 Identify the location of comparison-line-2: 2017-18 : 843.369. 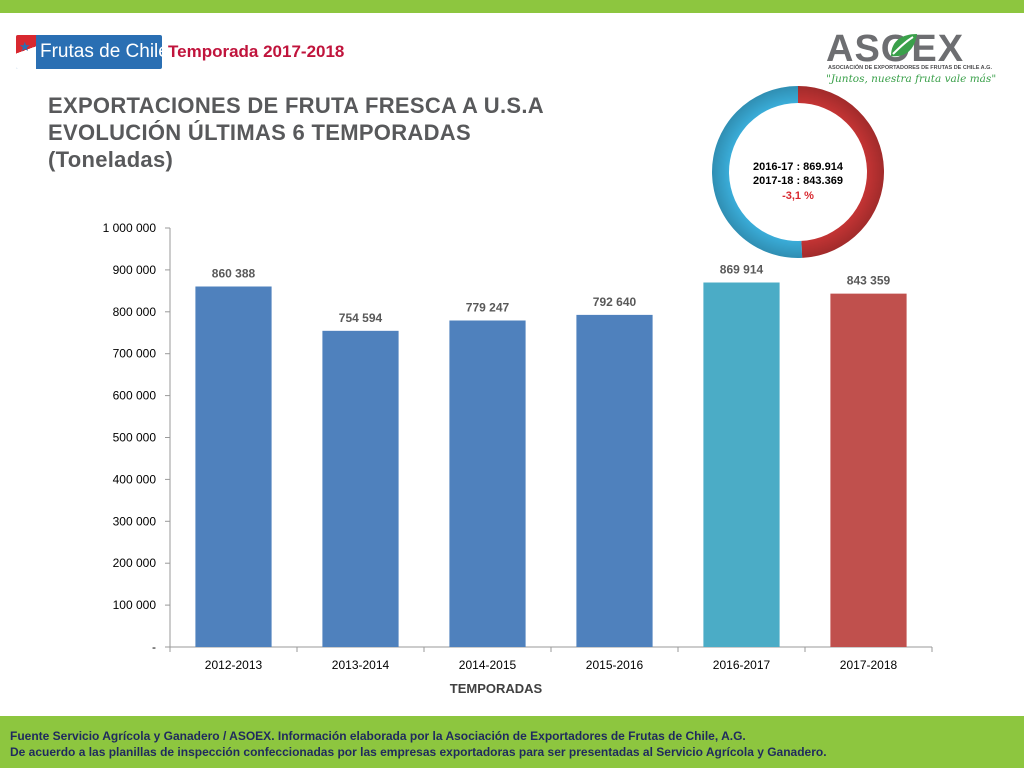
(798, 181).